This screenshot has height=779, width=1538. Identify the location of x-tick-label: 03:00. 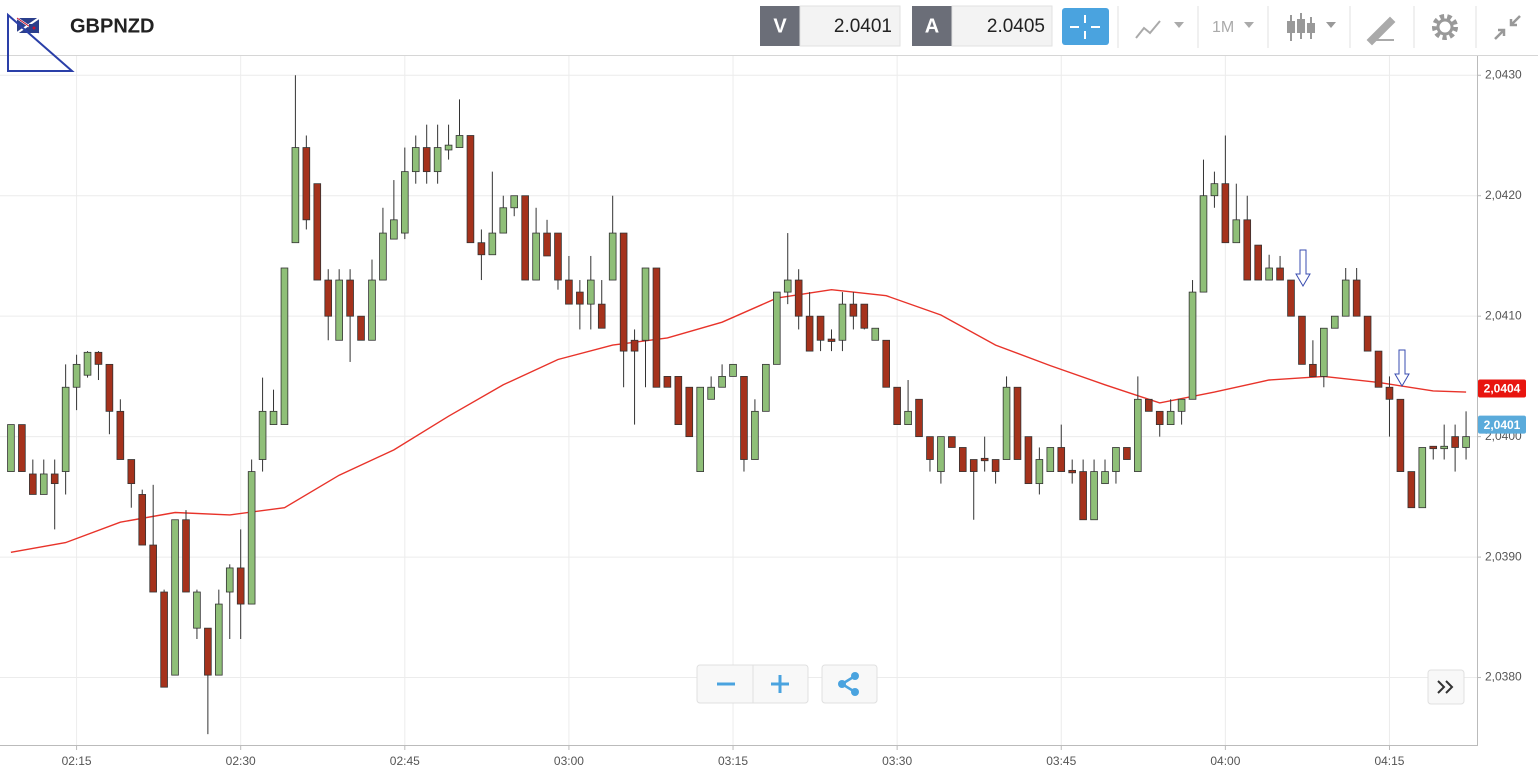
(569, 761).